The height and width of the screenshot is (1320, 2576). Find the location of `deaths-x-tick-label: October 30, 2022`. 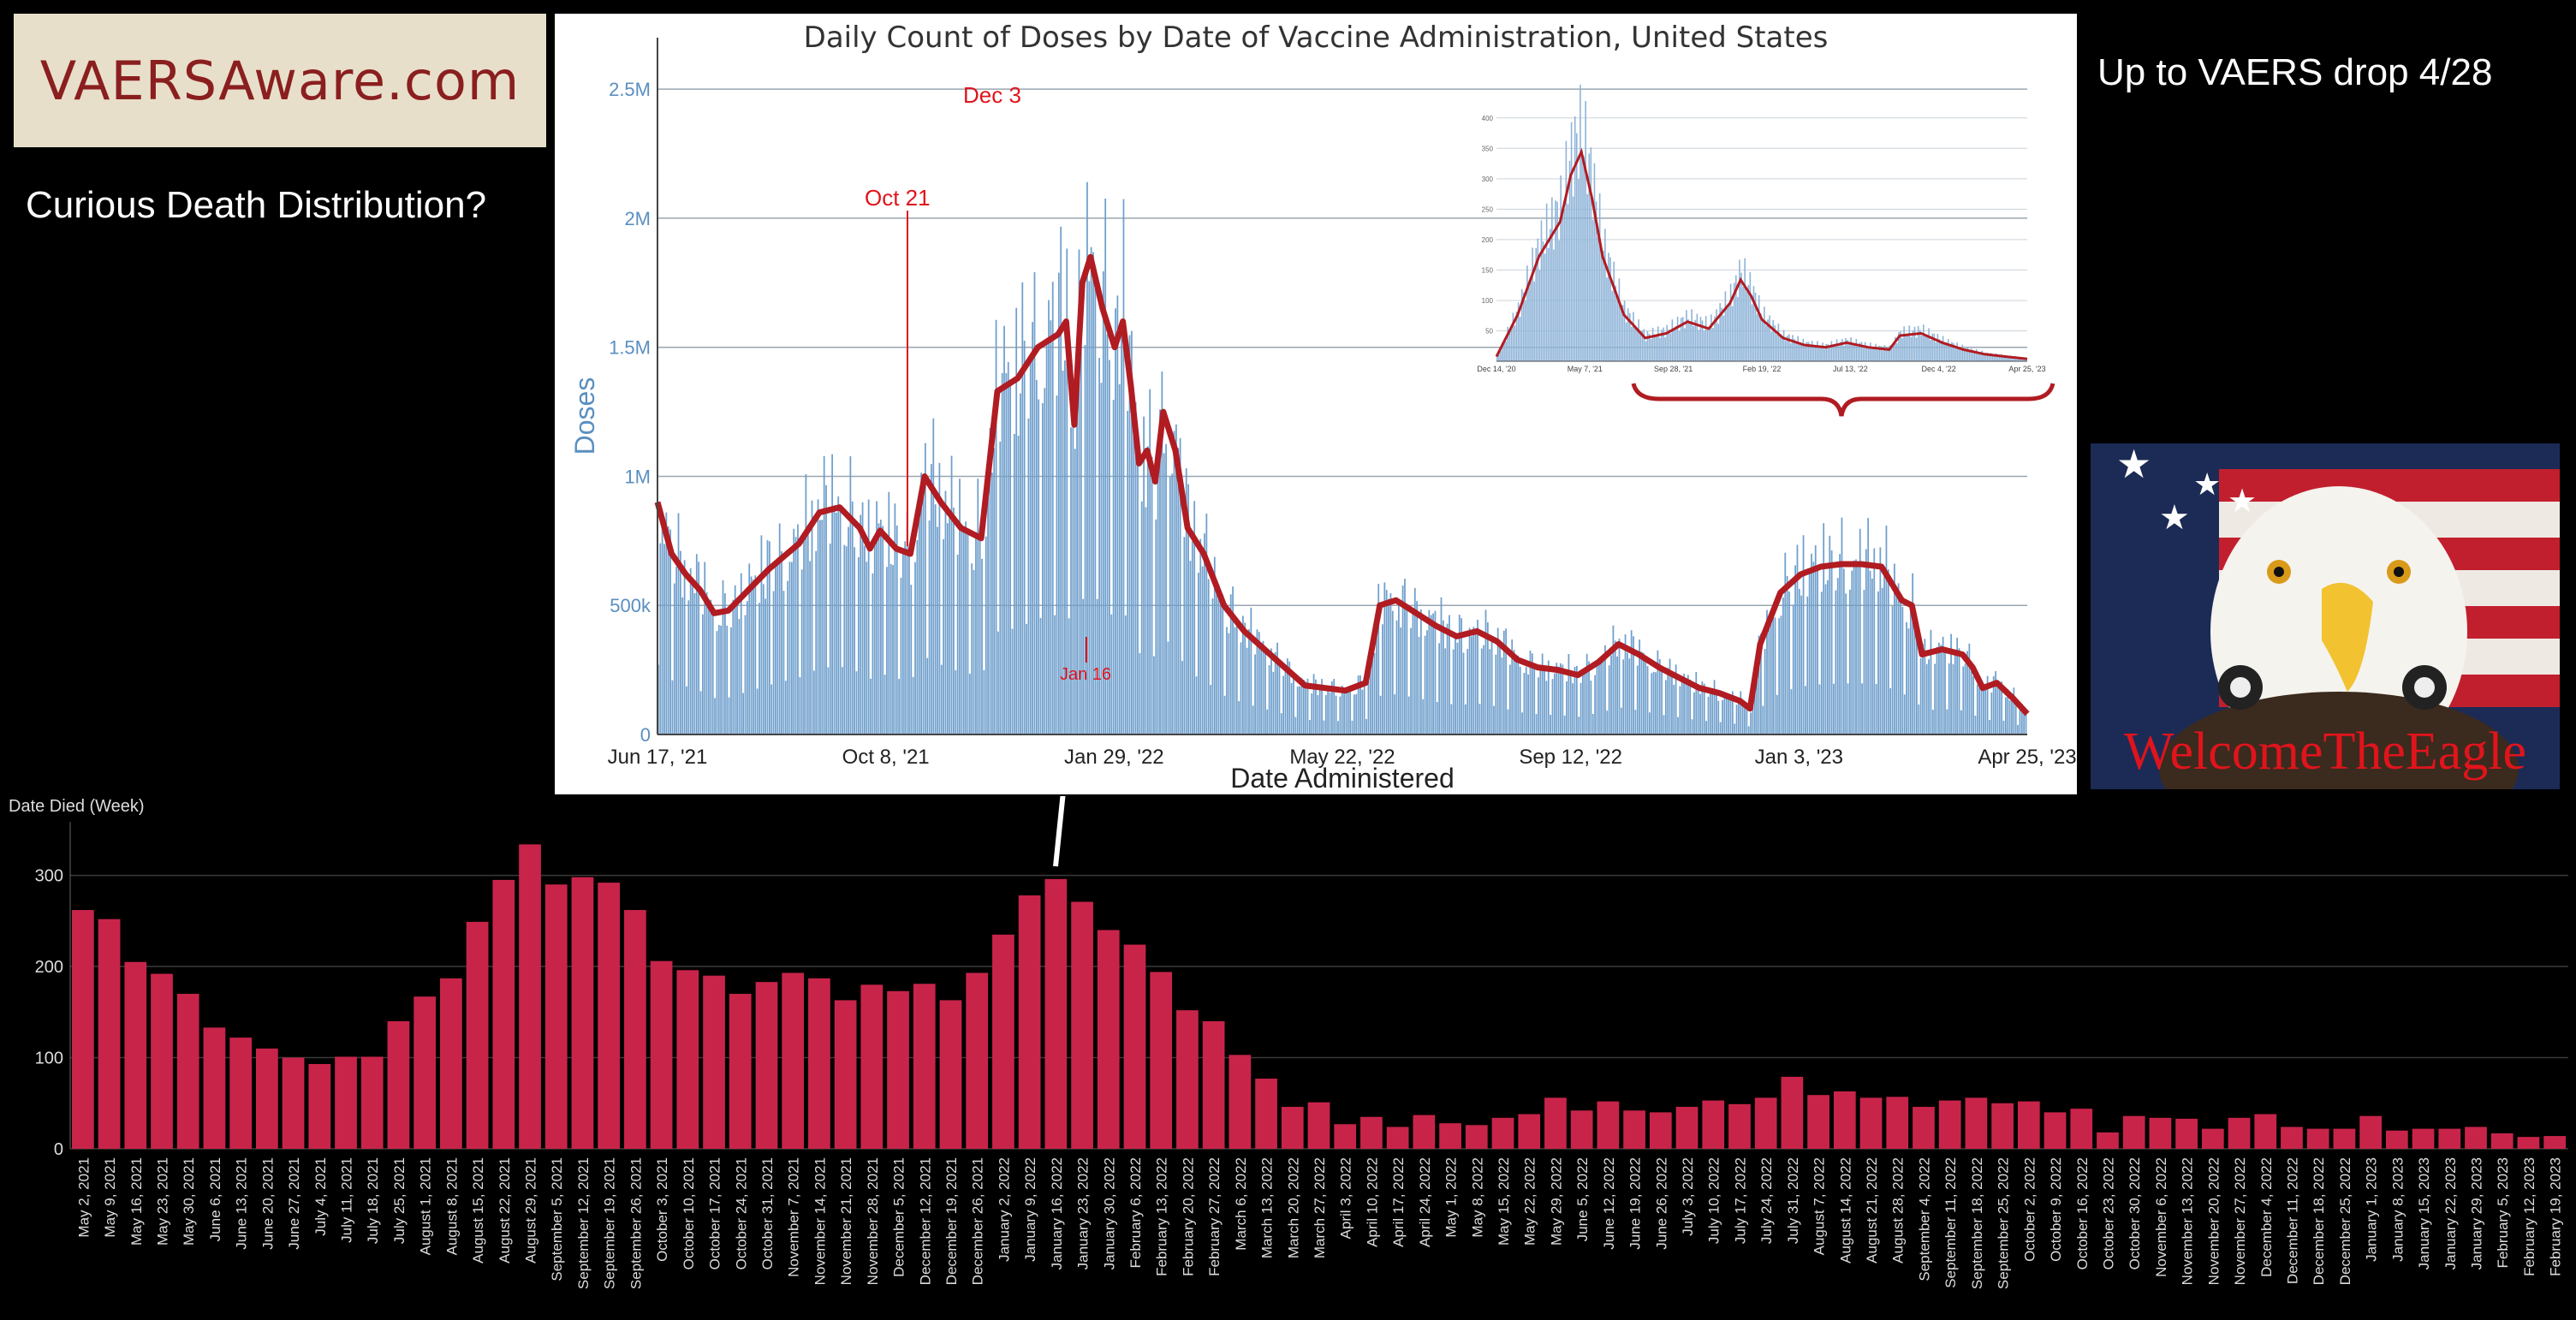

deaths-x-tick-label: October 30, 2022 is located at coordinates (2135, 1213).